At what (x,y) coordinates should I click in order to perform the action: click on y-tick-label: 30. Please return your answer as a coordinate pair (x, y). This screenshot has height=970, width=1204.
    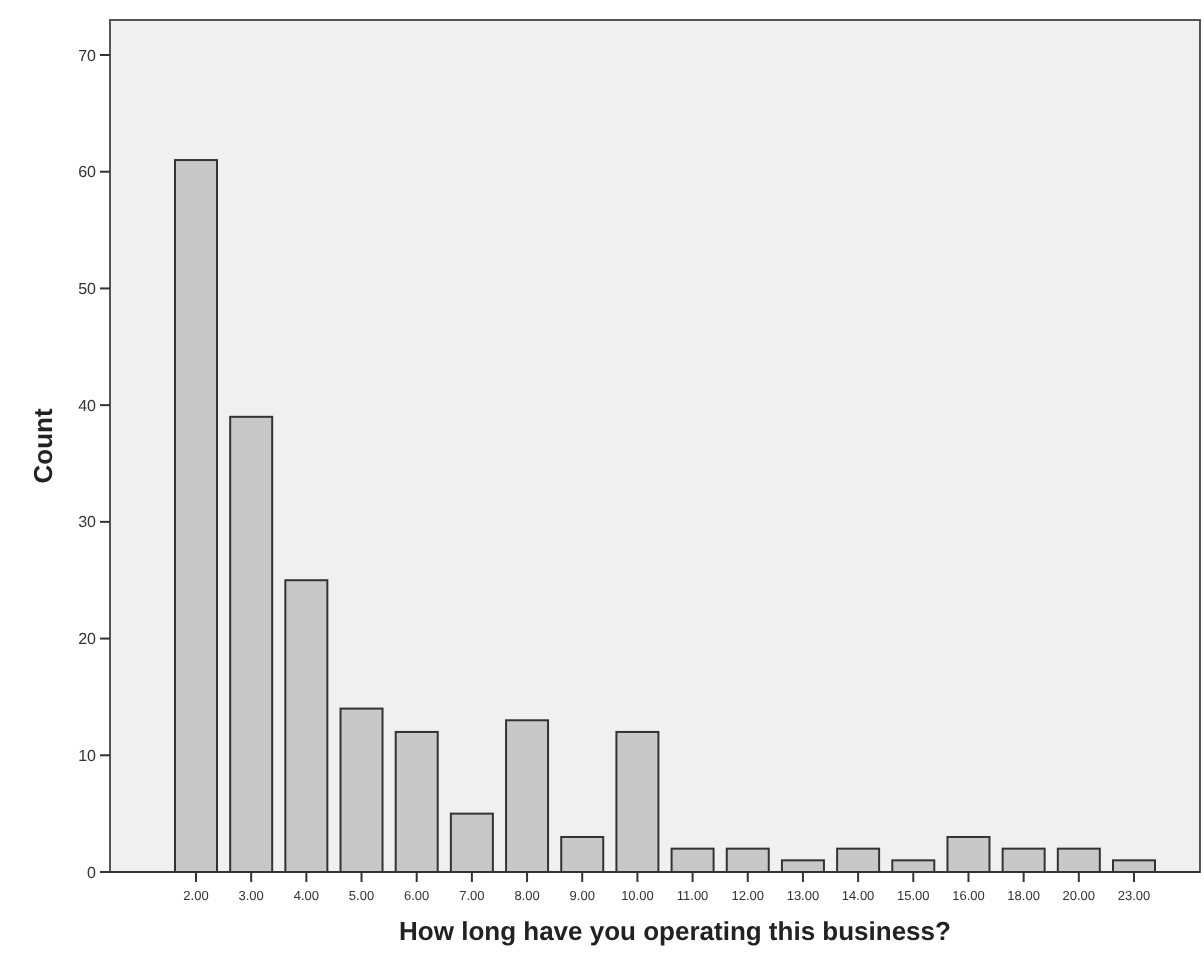
    Looking at the image, I should click on (88, 522).